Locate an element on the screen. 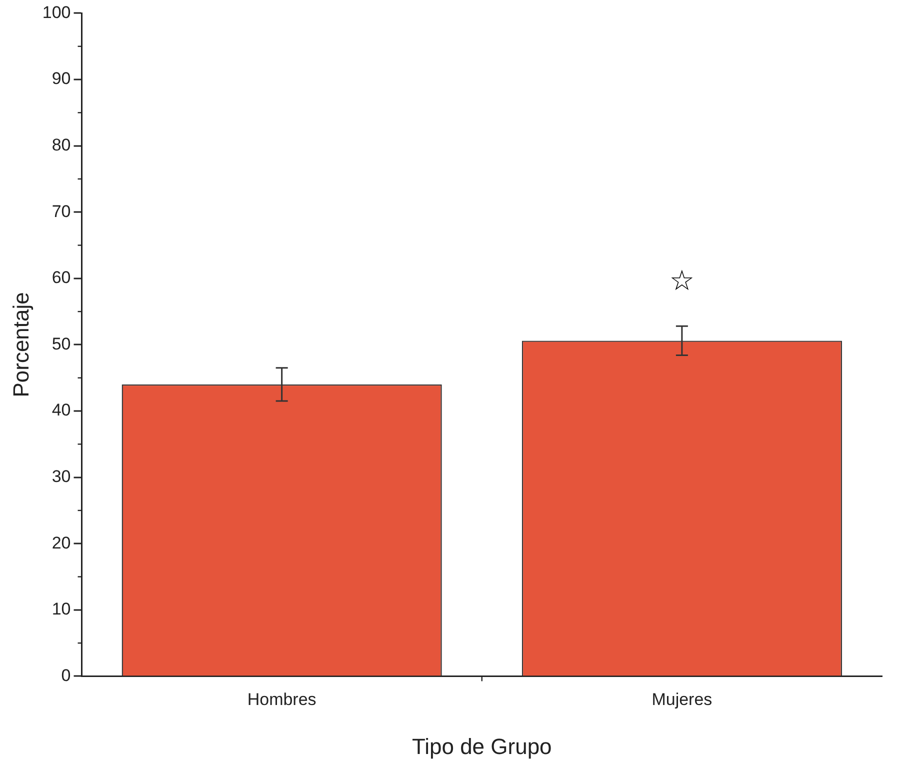  y-axis-title: Porcentaje is located at coordinates (21, 345).